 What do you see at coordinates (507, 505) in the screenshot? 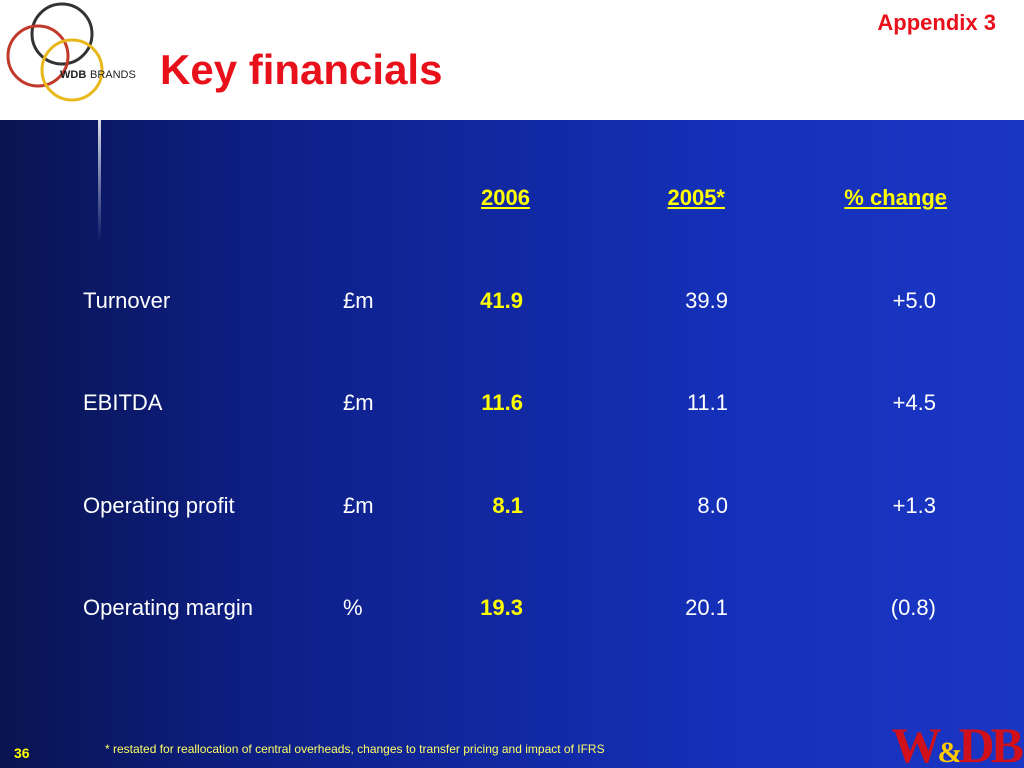
I see `value-2006: 8.1` at bounding box center [507, 505].